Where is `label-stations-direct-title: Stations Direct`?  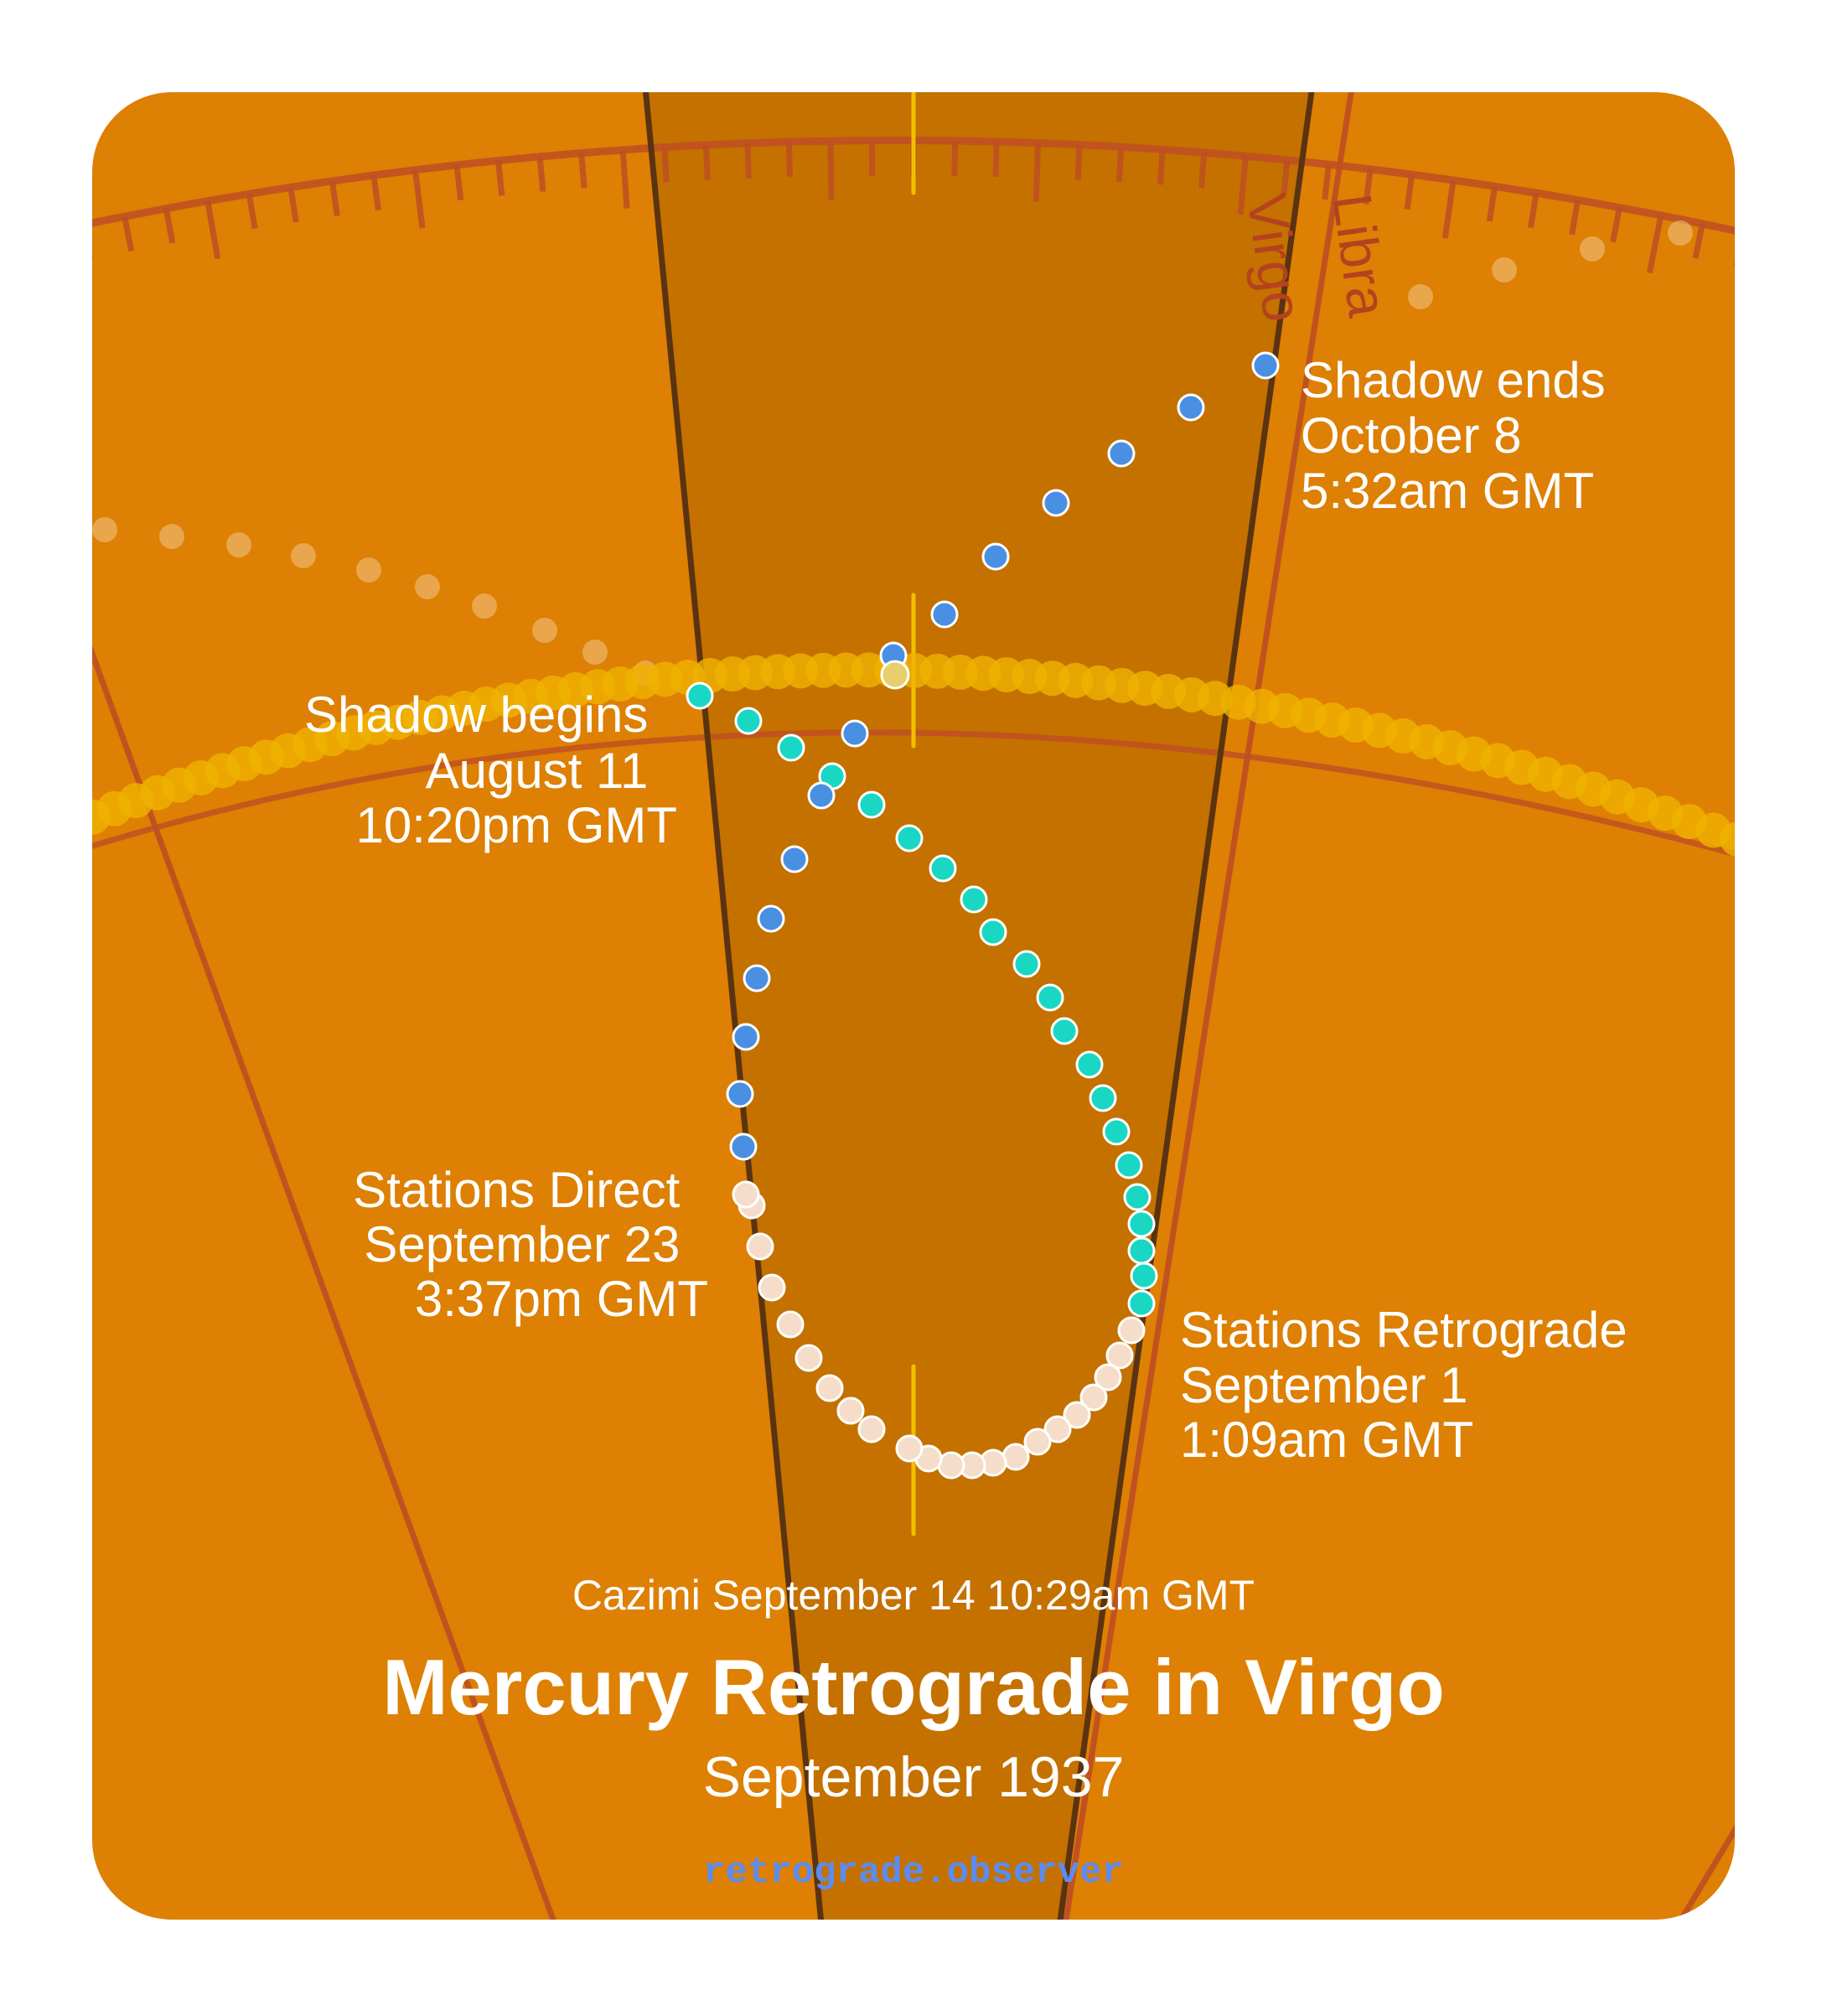 label-stations-direct-title: Stations Direct is located at coordinates (516, 1190).